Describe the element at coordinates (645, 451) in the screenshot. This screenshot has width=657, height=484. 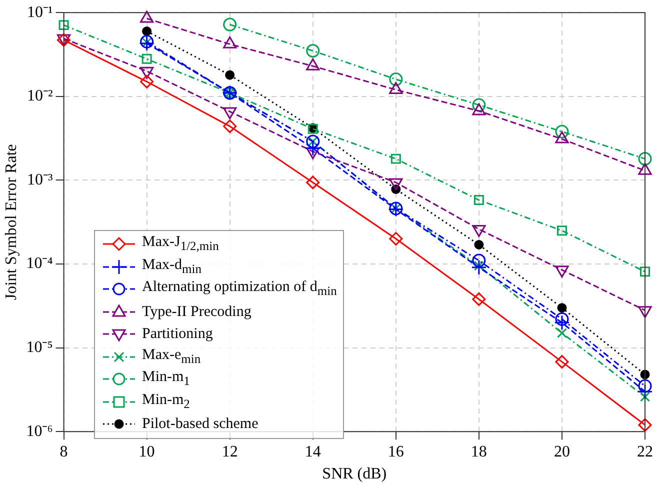
I see `x-tick-label: 22` at that location.